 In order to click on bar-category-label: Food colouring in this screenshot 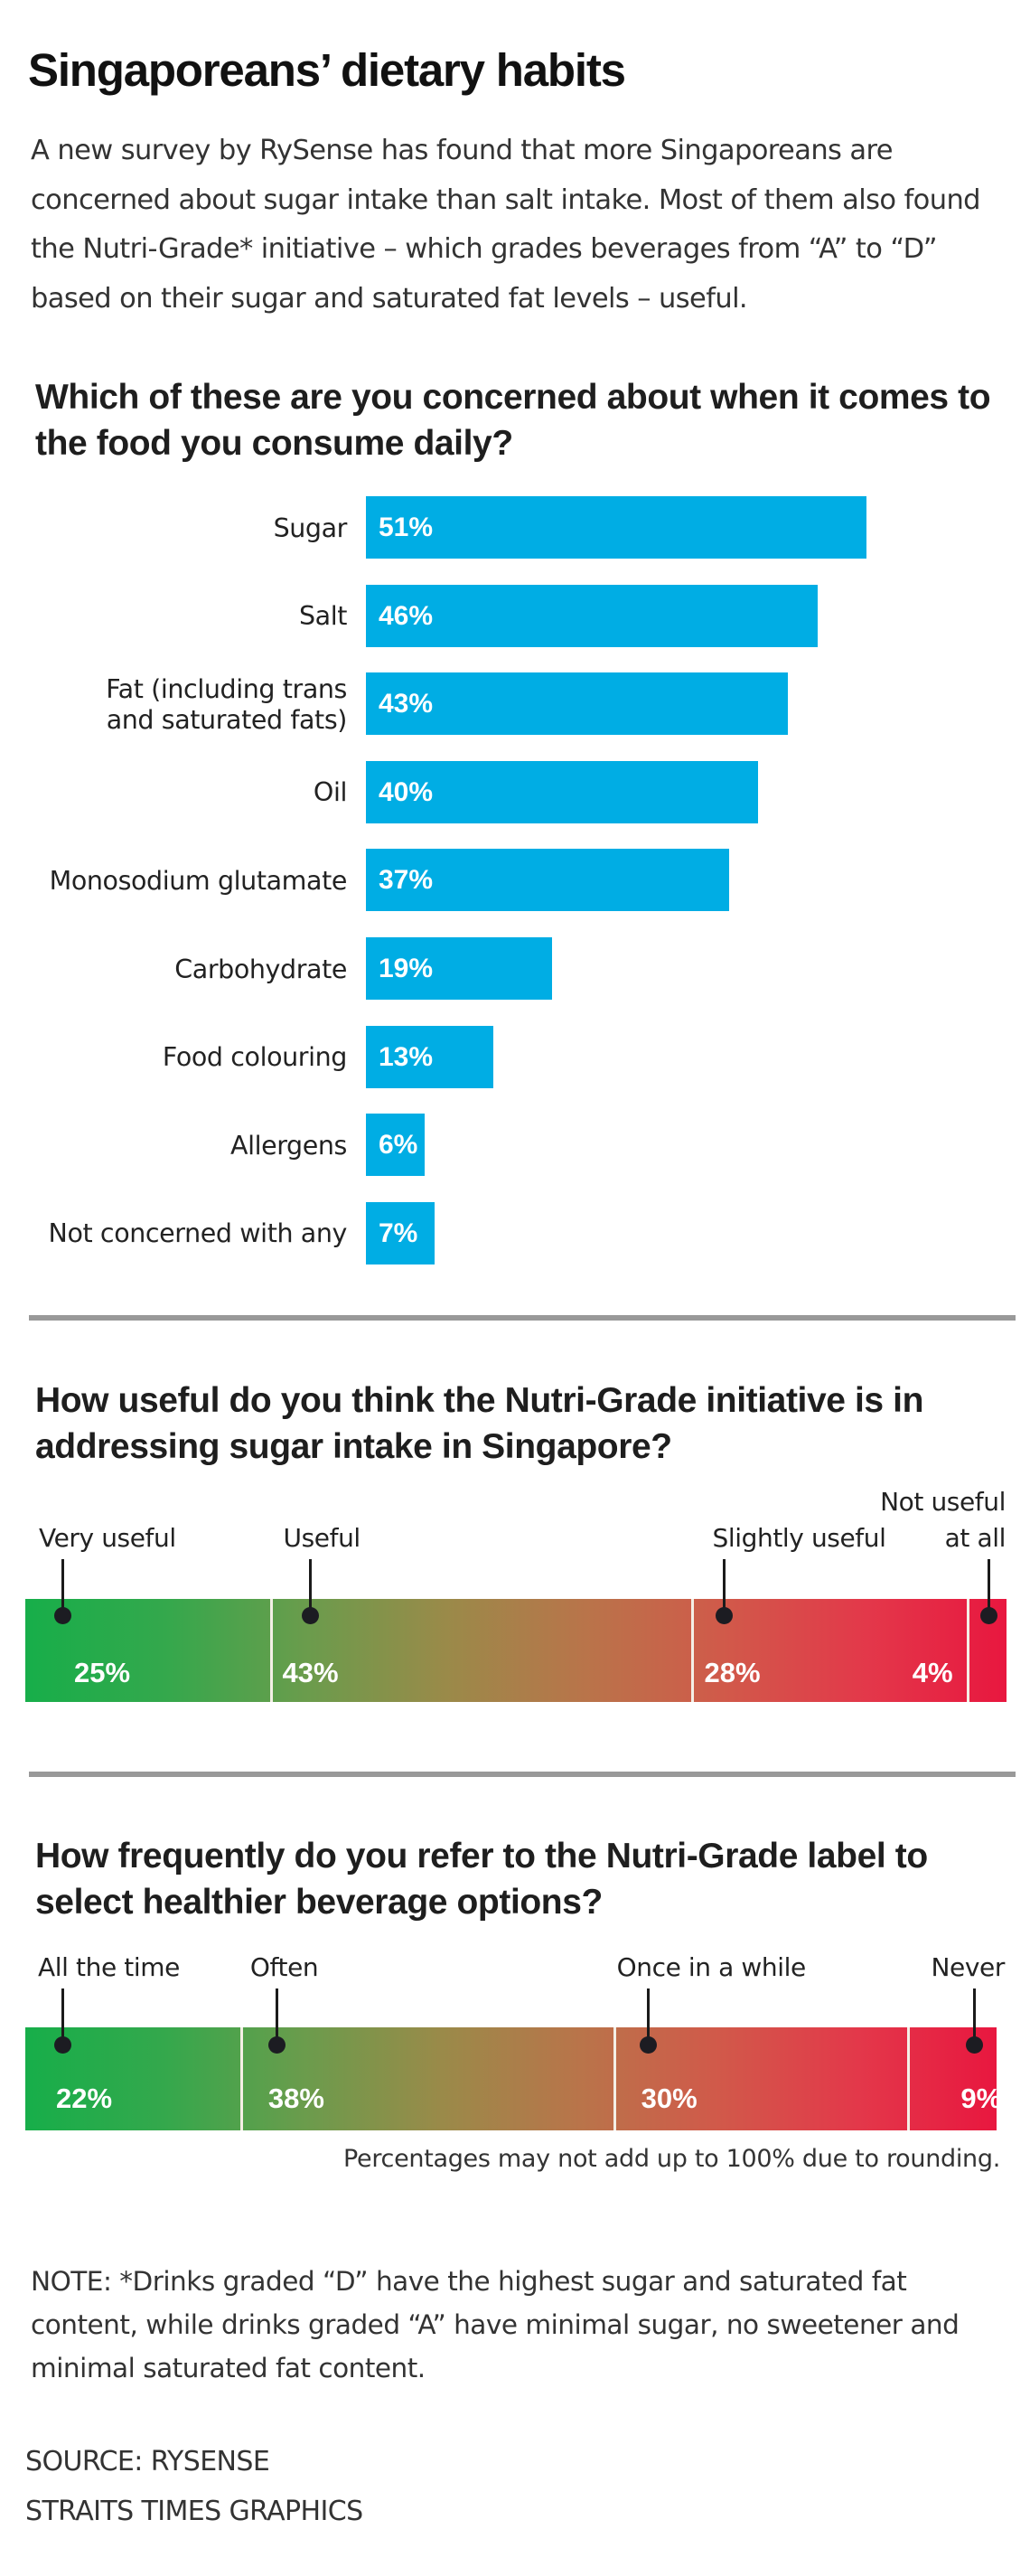, I will do `click(255, 1057)`.